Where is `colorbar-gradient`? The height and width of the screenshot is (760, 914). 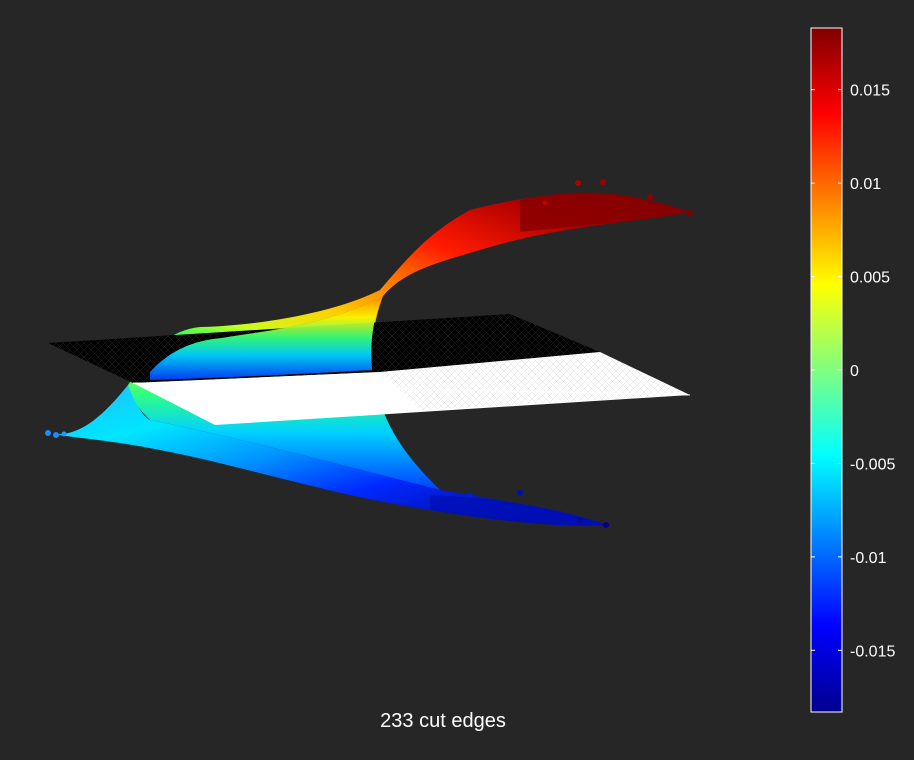
colorbar-gradient is located at coordinates (826, 370).